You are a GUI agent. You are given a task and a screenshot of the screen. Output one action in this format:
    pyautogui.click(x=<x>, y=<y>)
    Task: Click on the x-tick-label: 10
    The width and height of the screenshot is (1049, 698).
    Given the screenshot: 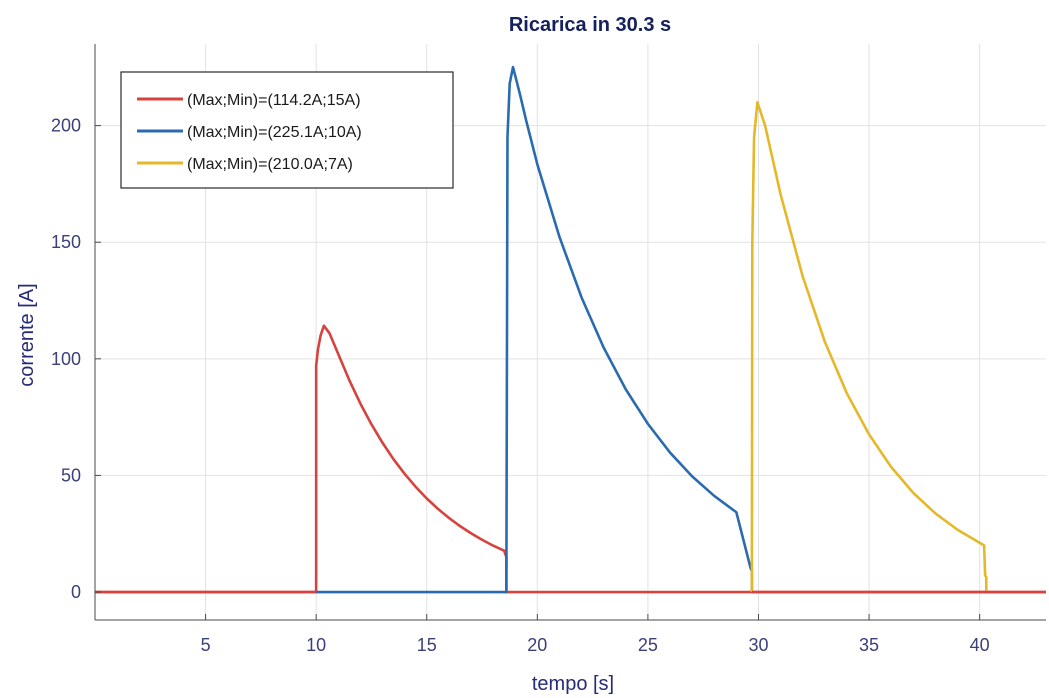 What is the action you would take?
    pyautogui.click(x=316, y=645)
    